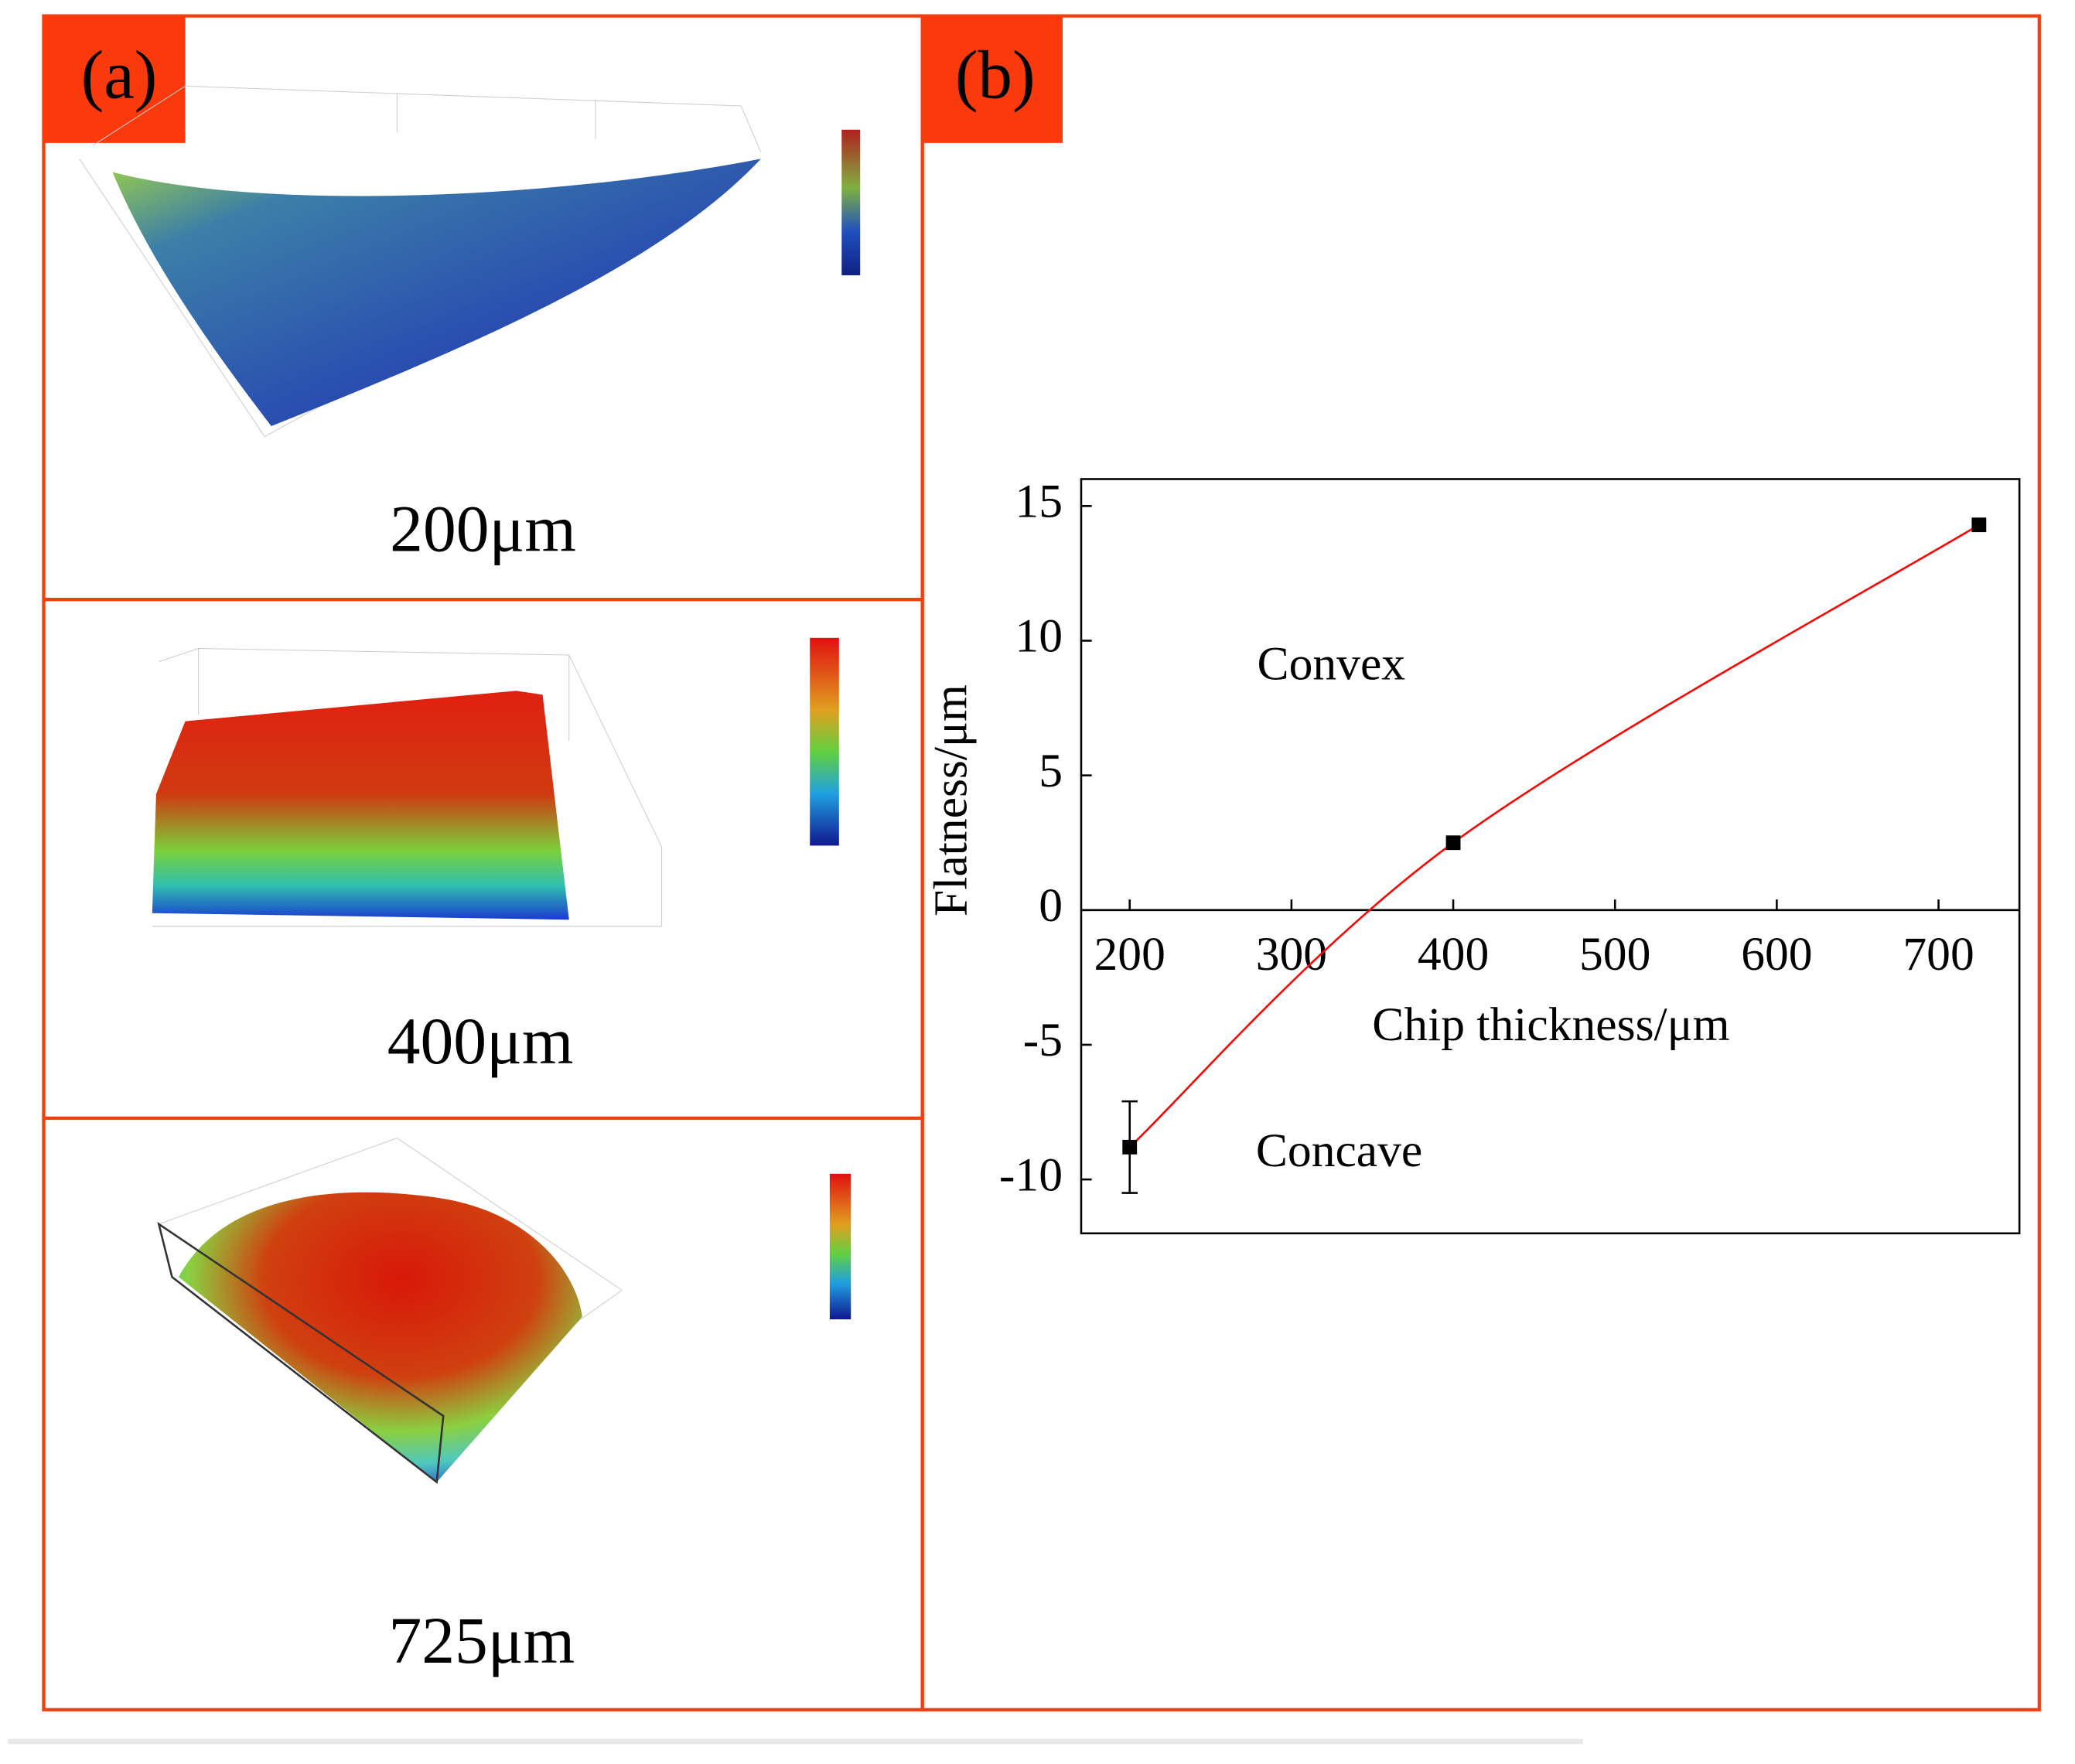 This screenshot has width=2075, height=1764. I want to click on x-axis-label: Chip thickness/μm, so click(1550, 1024).